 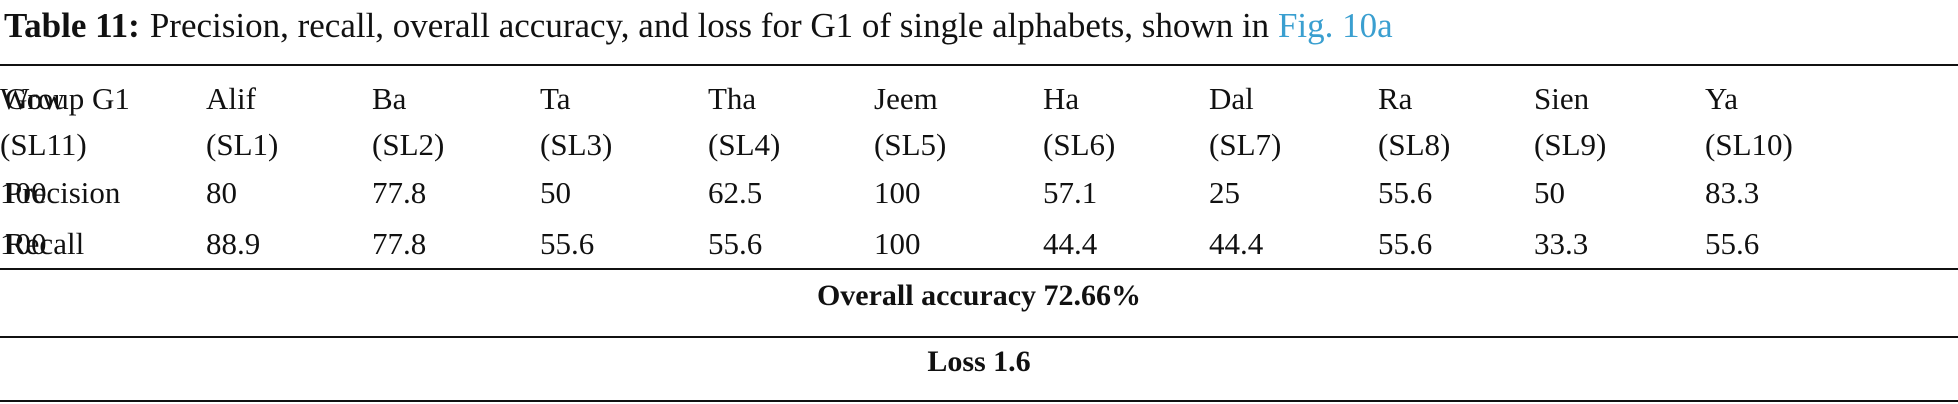 I want to click on top-rule, so click(x=979, y=65).